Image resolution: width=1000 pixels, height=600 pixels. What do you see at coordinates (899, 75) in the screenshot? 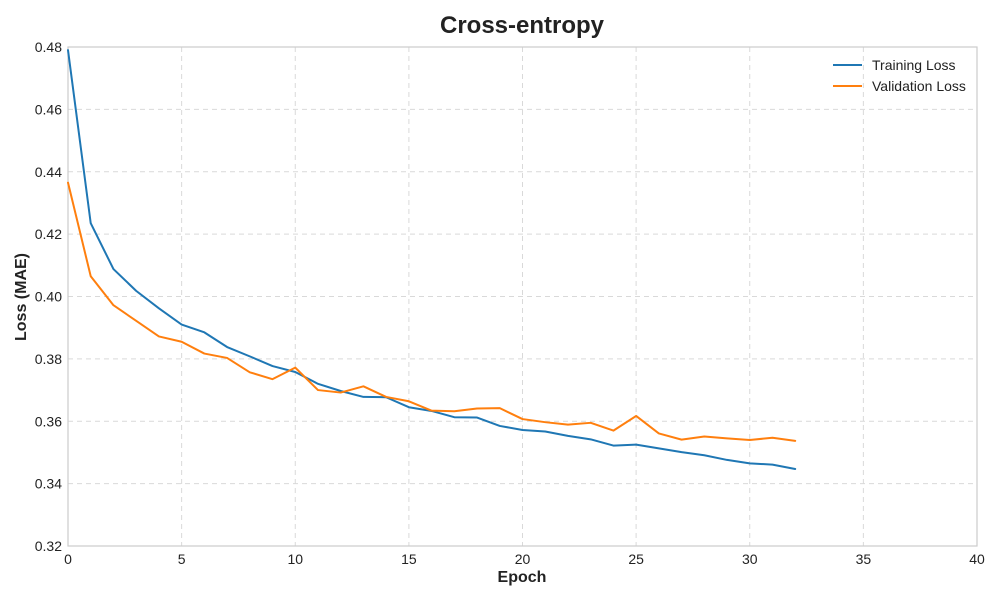
I see `legend: Training Loss Validation Loss` at bounding box center [899, 75].